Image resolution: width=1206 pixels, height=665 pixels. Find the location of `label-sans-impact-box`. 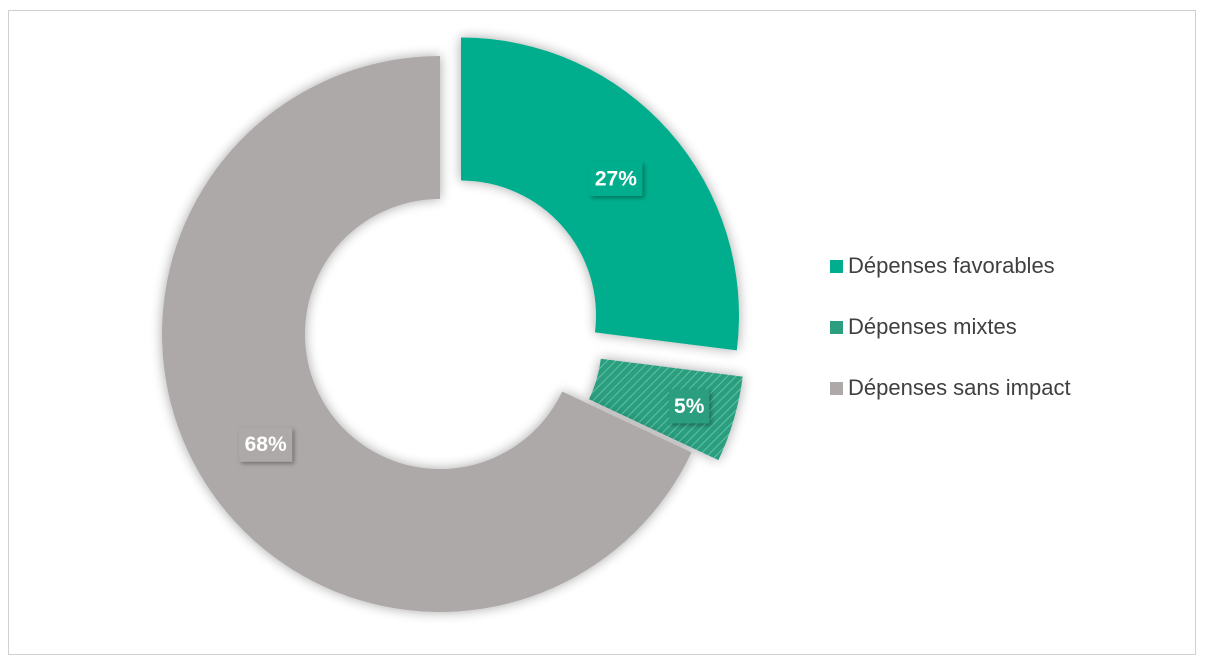

label-sans-impact-box is located at coordinates (266, 444).